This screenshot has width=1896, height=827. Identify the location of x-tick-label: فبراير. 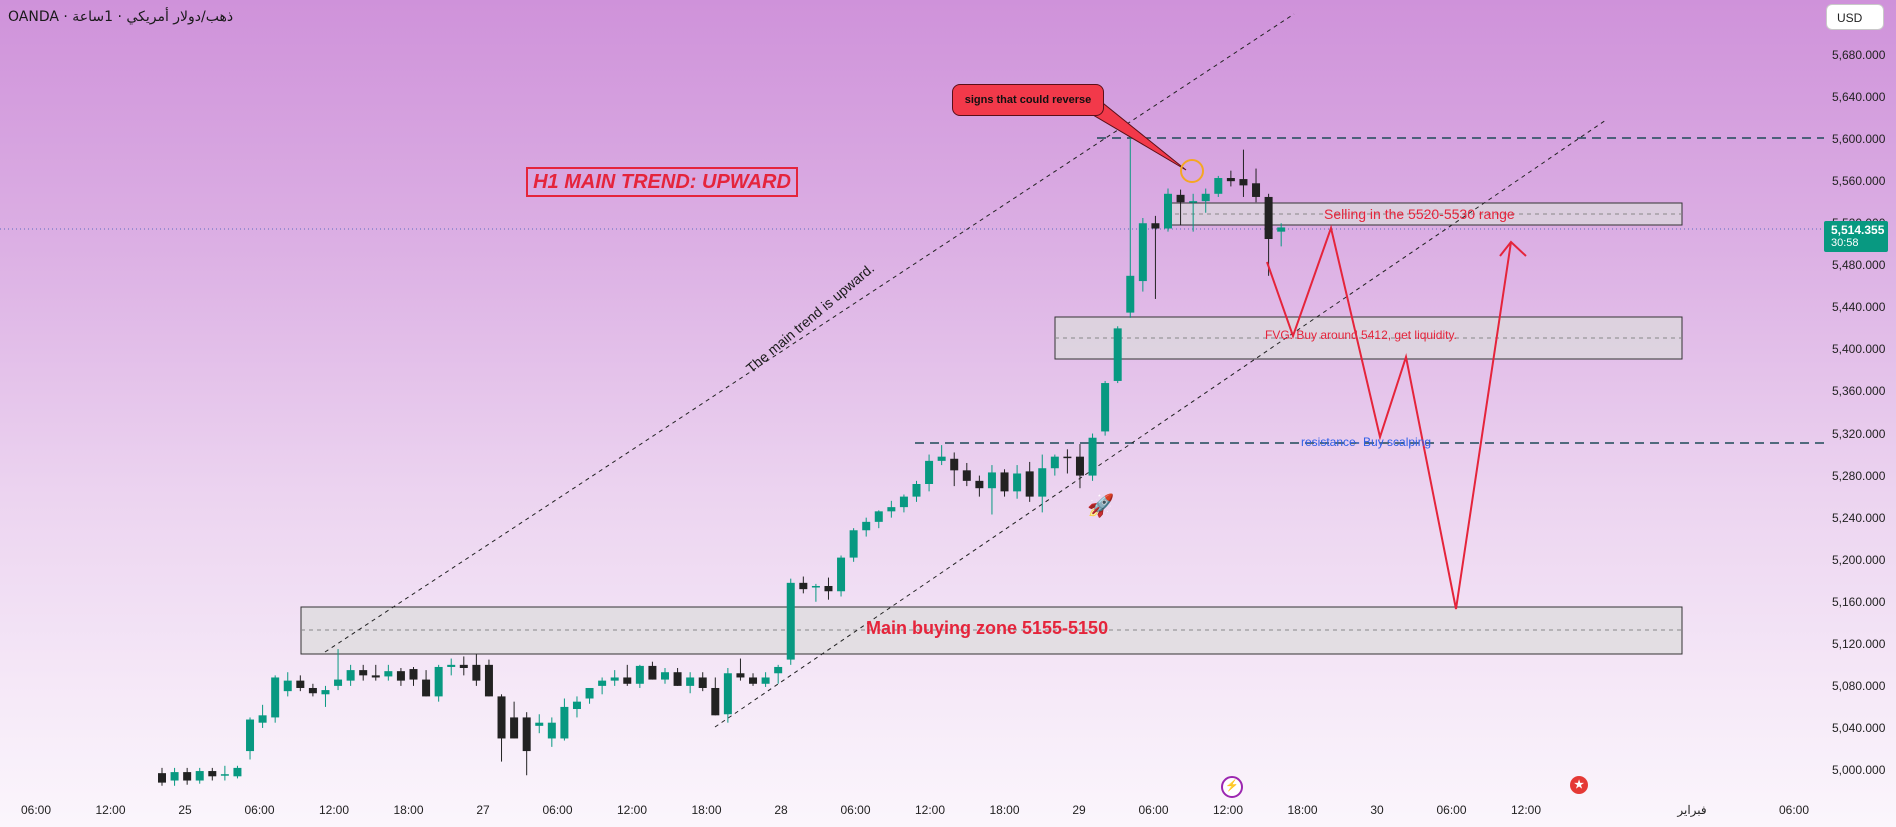
(1692, 810).